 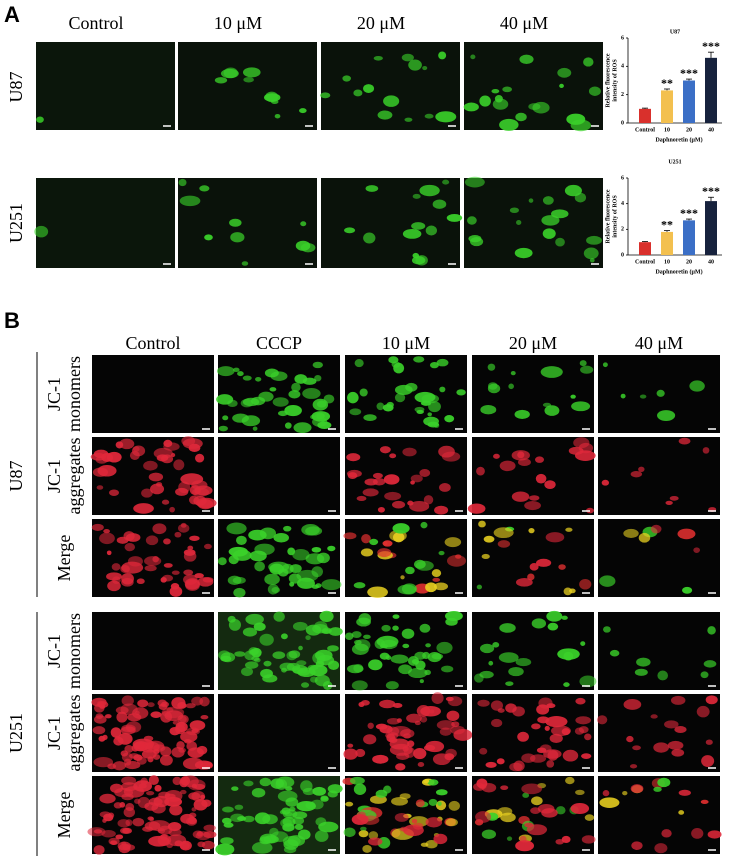 What do you see at coordinates (152, 343) in the screenshot?
I see `column-header: Control` at bounding box center [152, 343].